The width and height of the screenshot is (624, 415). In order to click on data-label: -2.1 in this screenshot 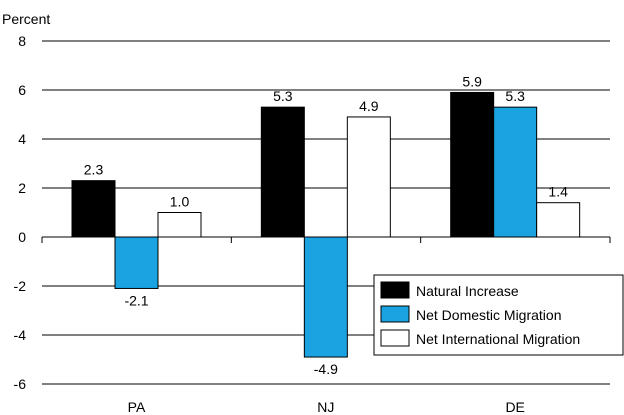, I will do `click(136, 300)`.